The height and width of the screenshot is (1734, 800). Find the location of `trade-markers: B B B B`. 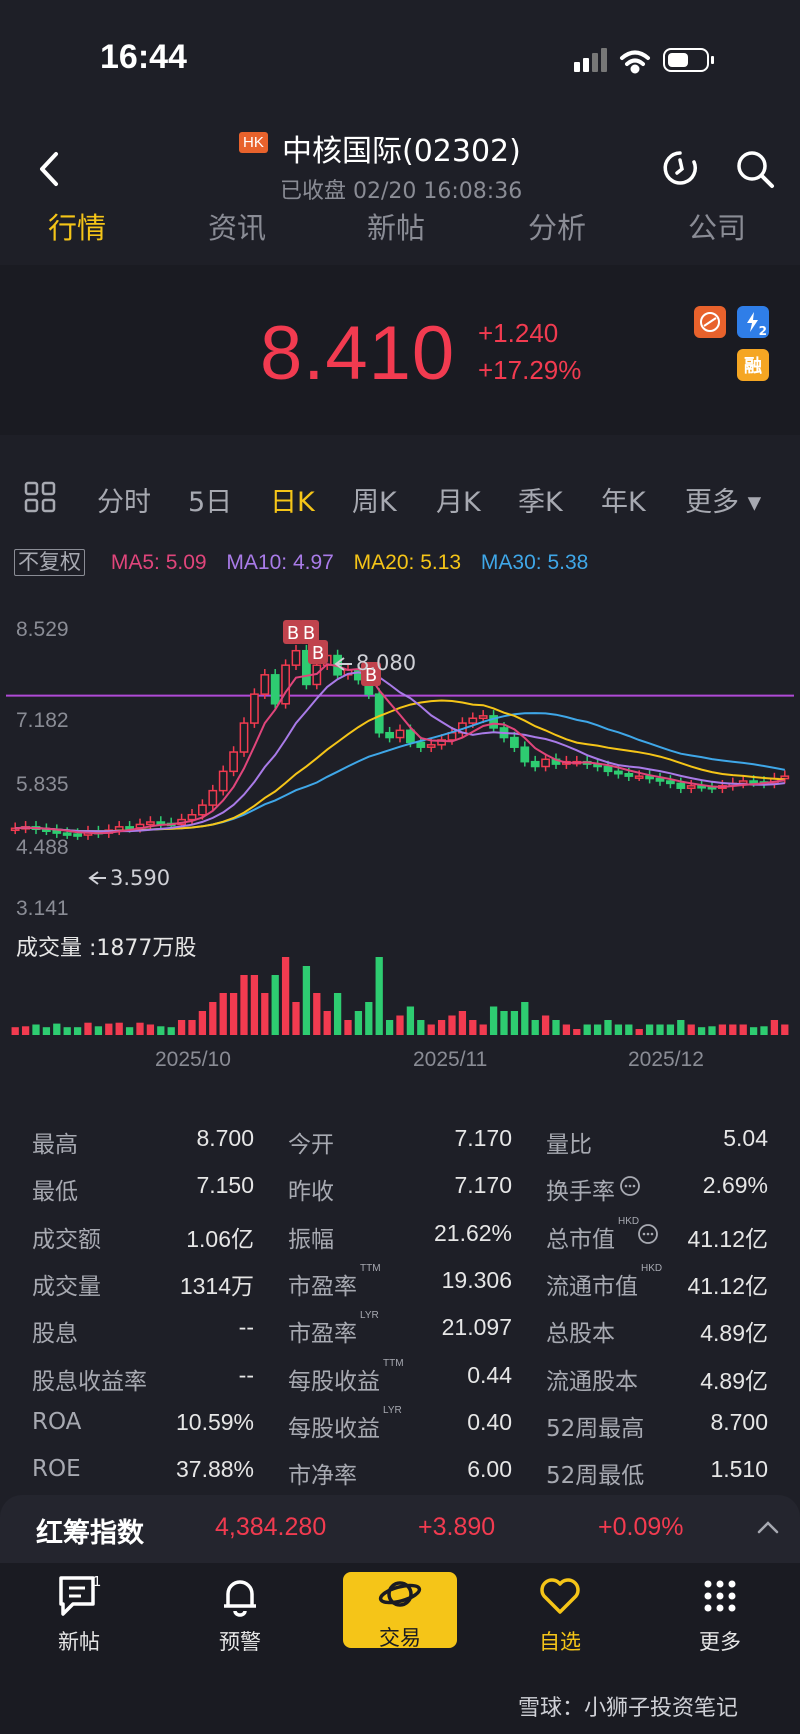

trade-markers: B B B B is located at coordinates (332, 653).